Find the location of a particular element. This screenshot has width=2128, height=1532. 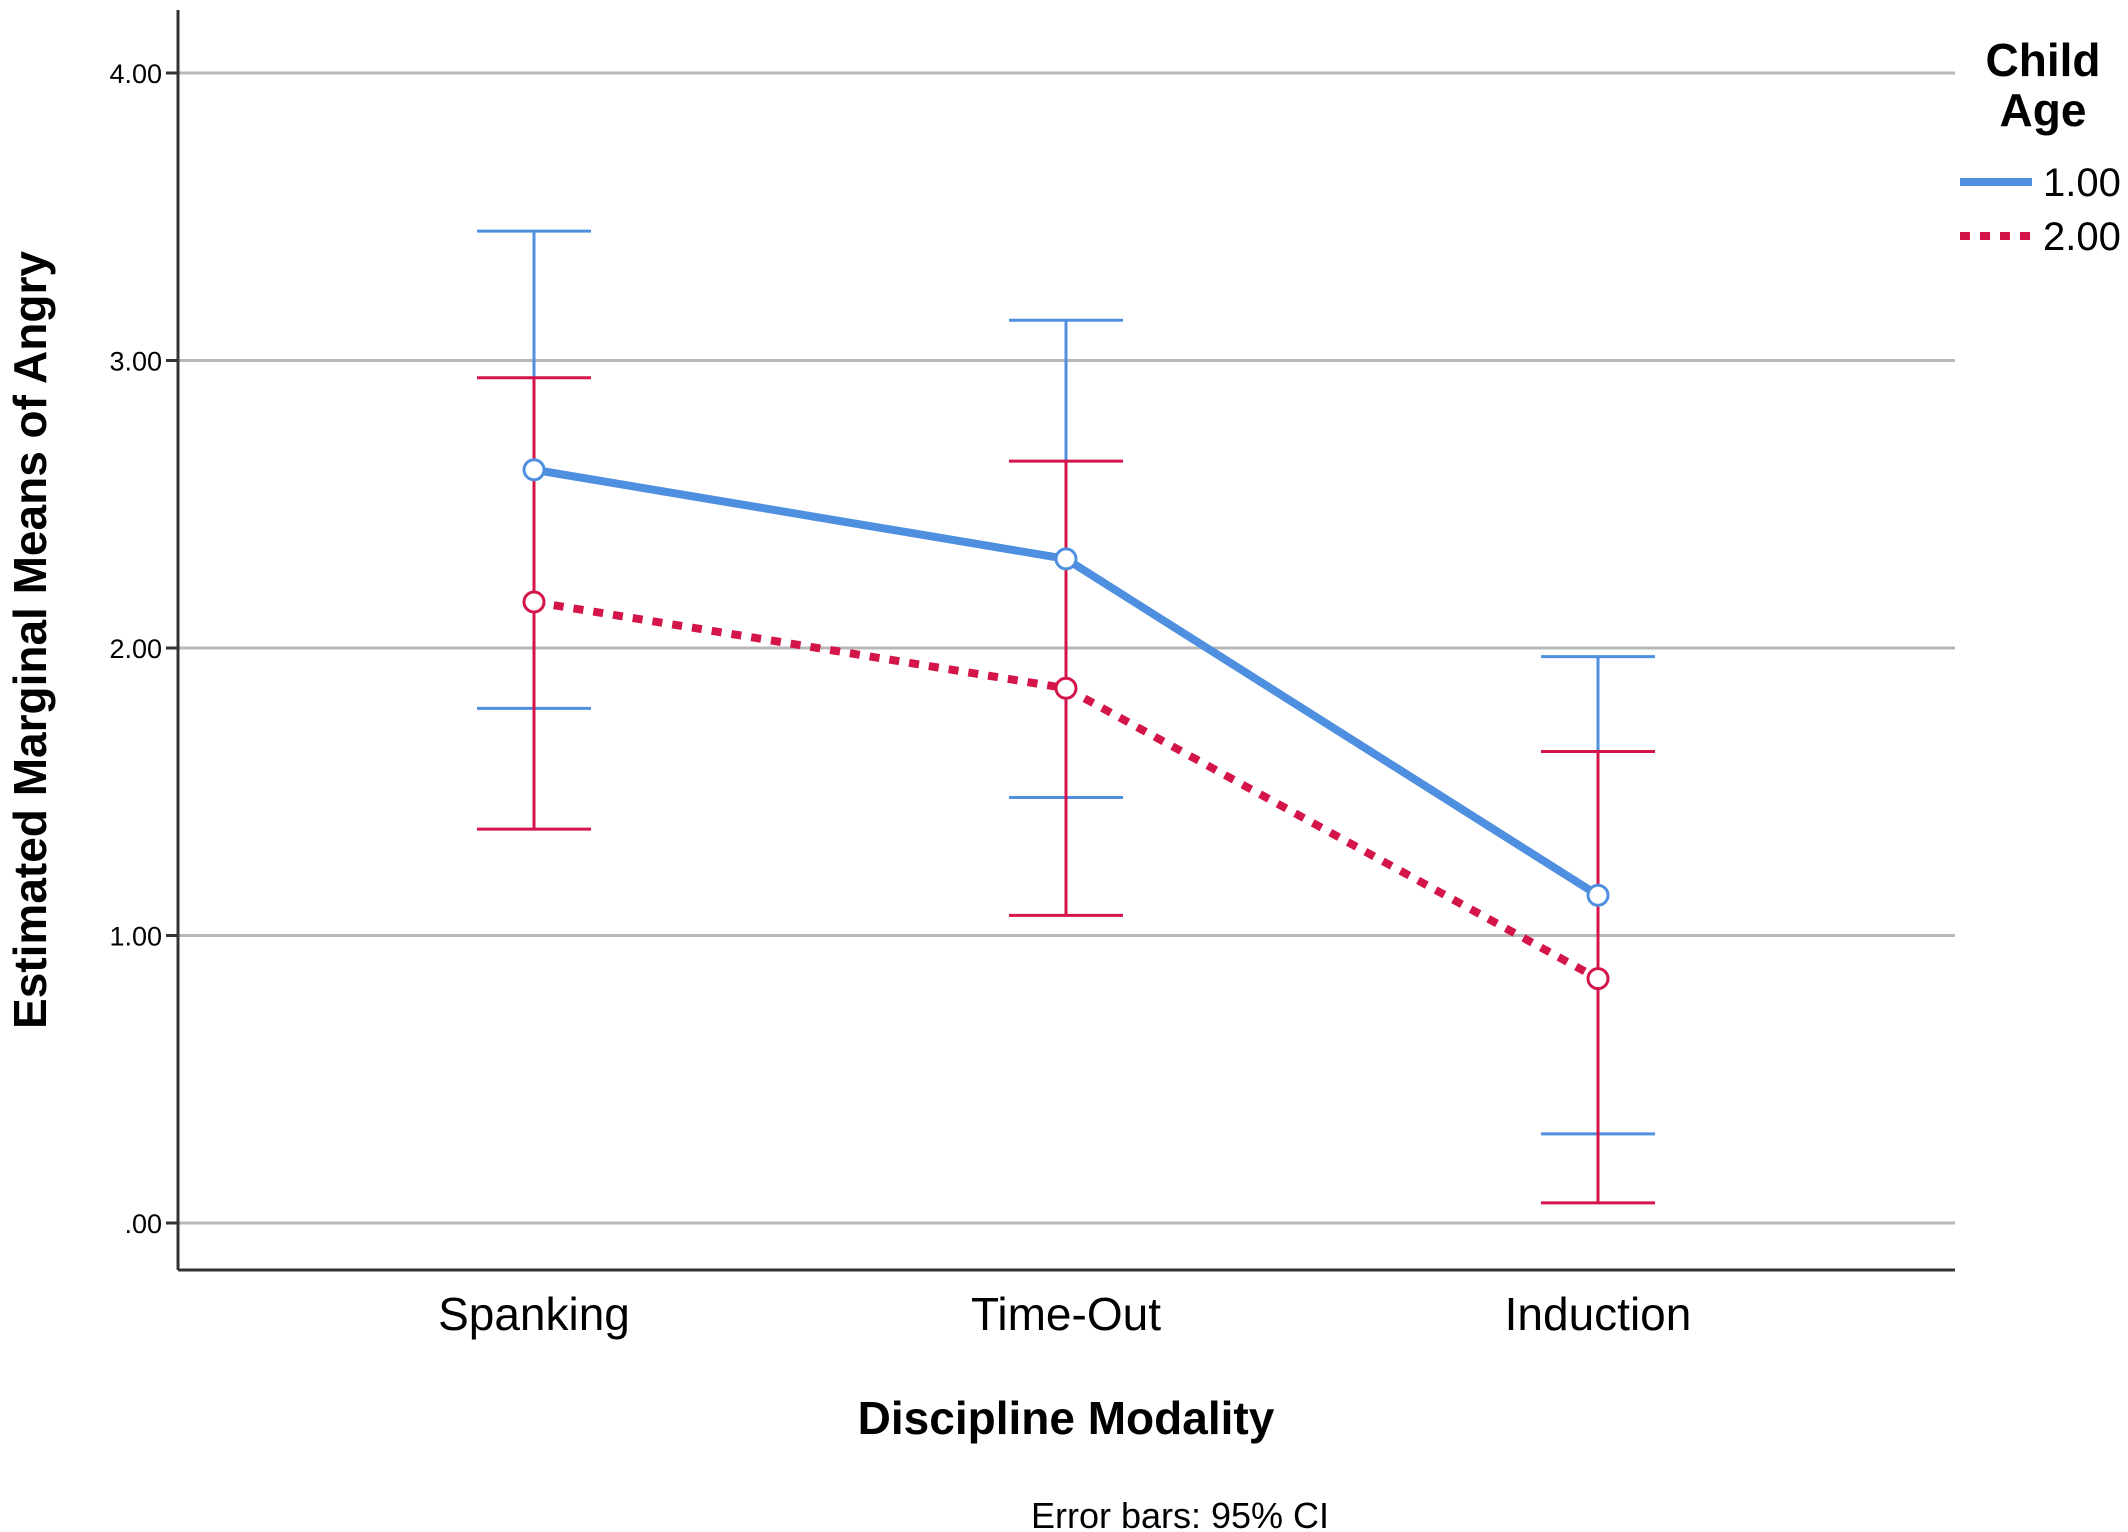

legend-label-series-1: 1.00 is located at coordinates (2082, 183).